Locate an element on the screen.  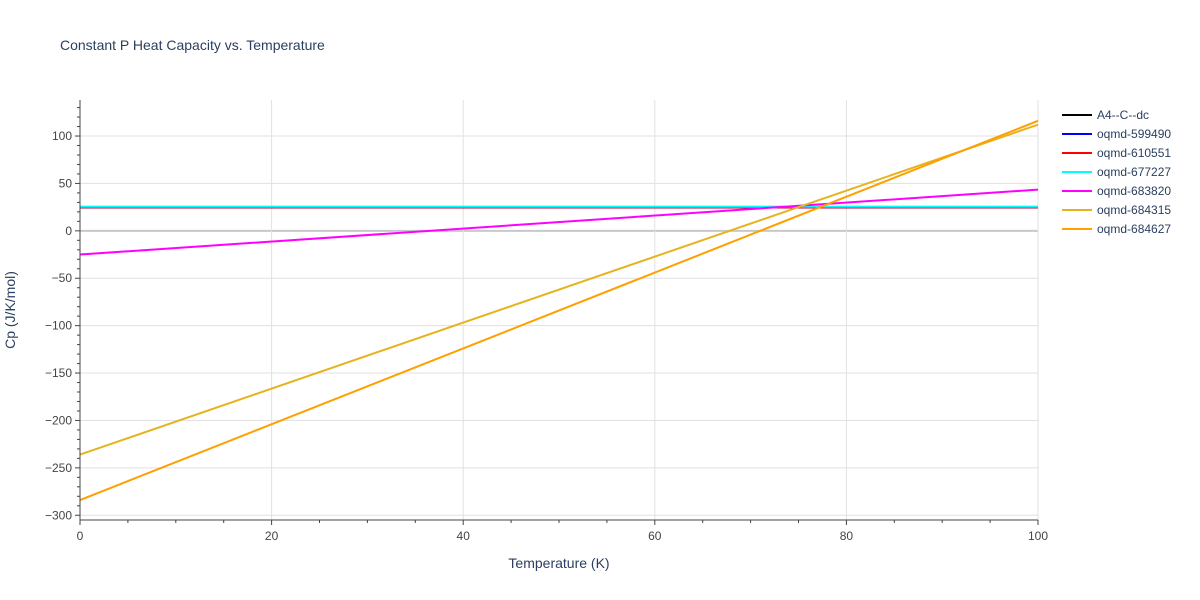
legend-item: A4--C--dc is located at coordinates (1105, 115).